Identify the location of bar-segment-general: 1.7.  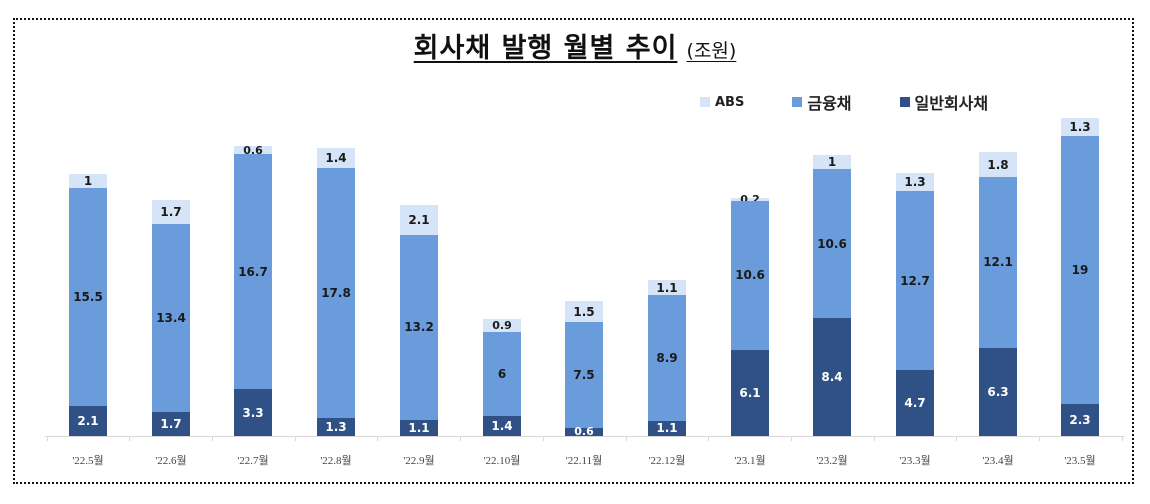
(171, 424).